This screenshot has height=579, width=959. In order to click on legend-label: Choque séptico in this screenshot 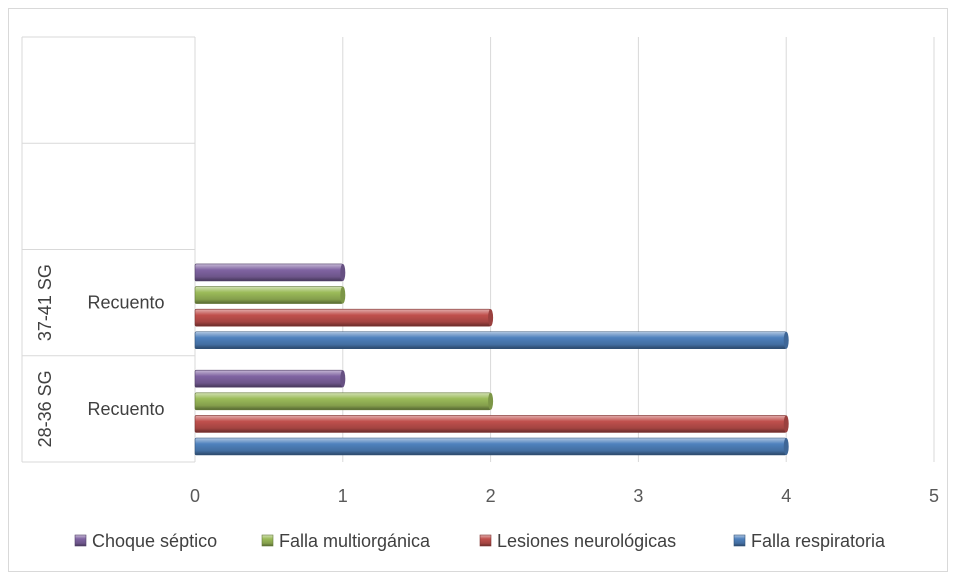, I will do `click(154, 541)`.